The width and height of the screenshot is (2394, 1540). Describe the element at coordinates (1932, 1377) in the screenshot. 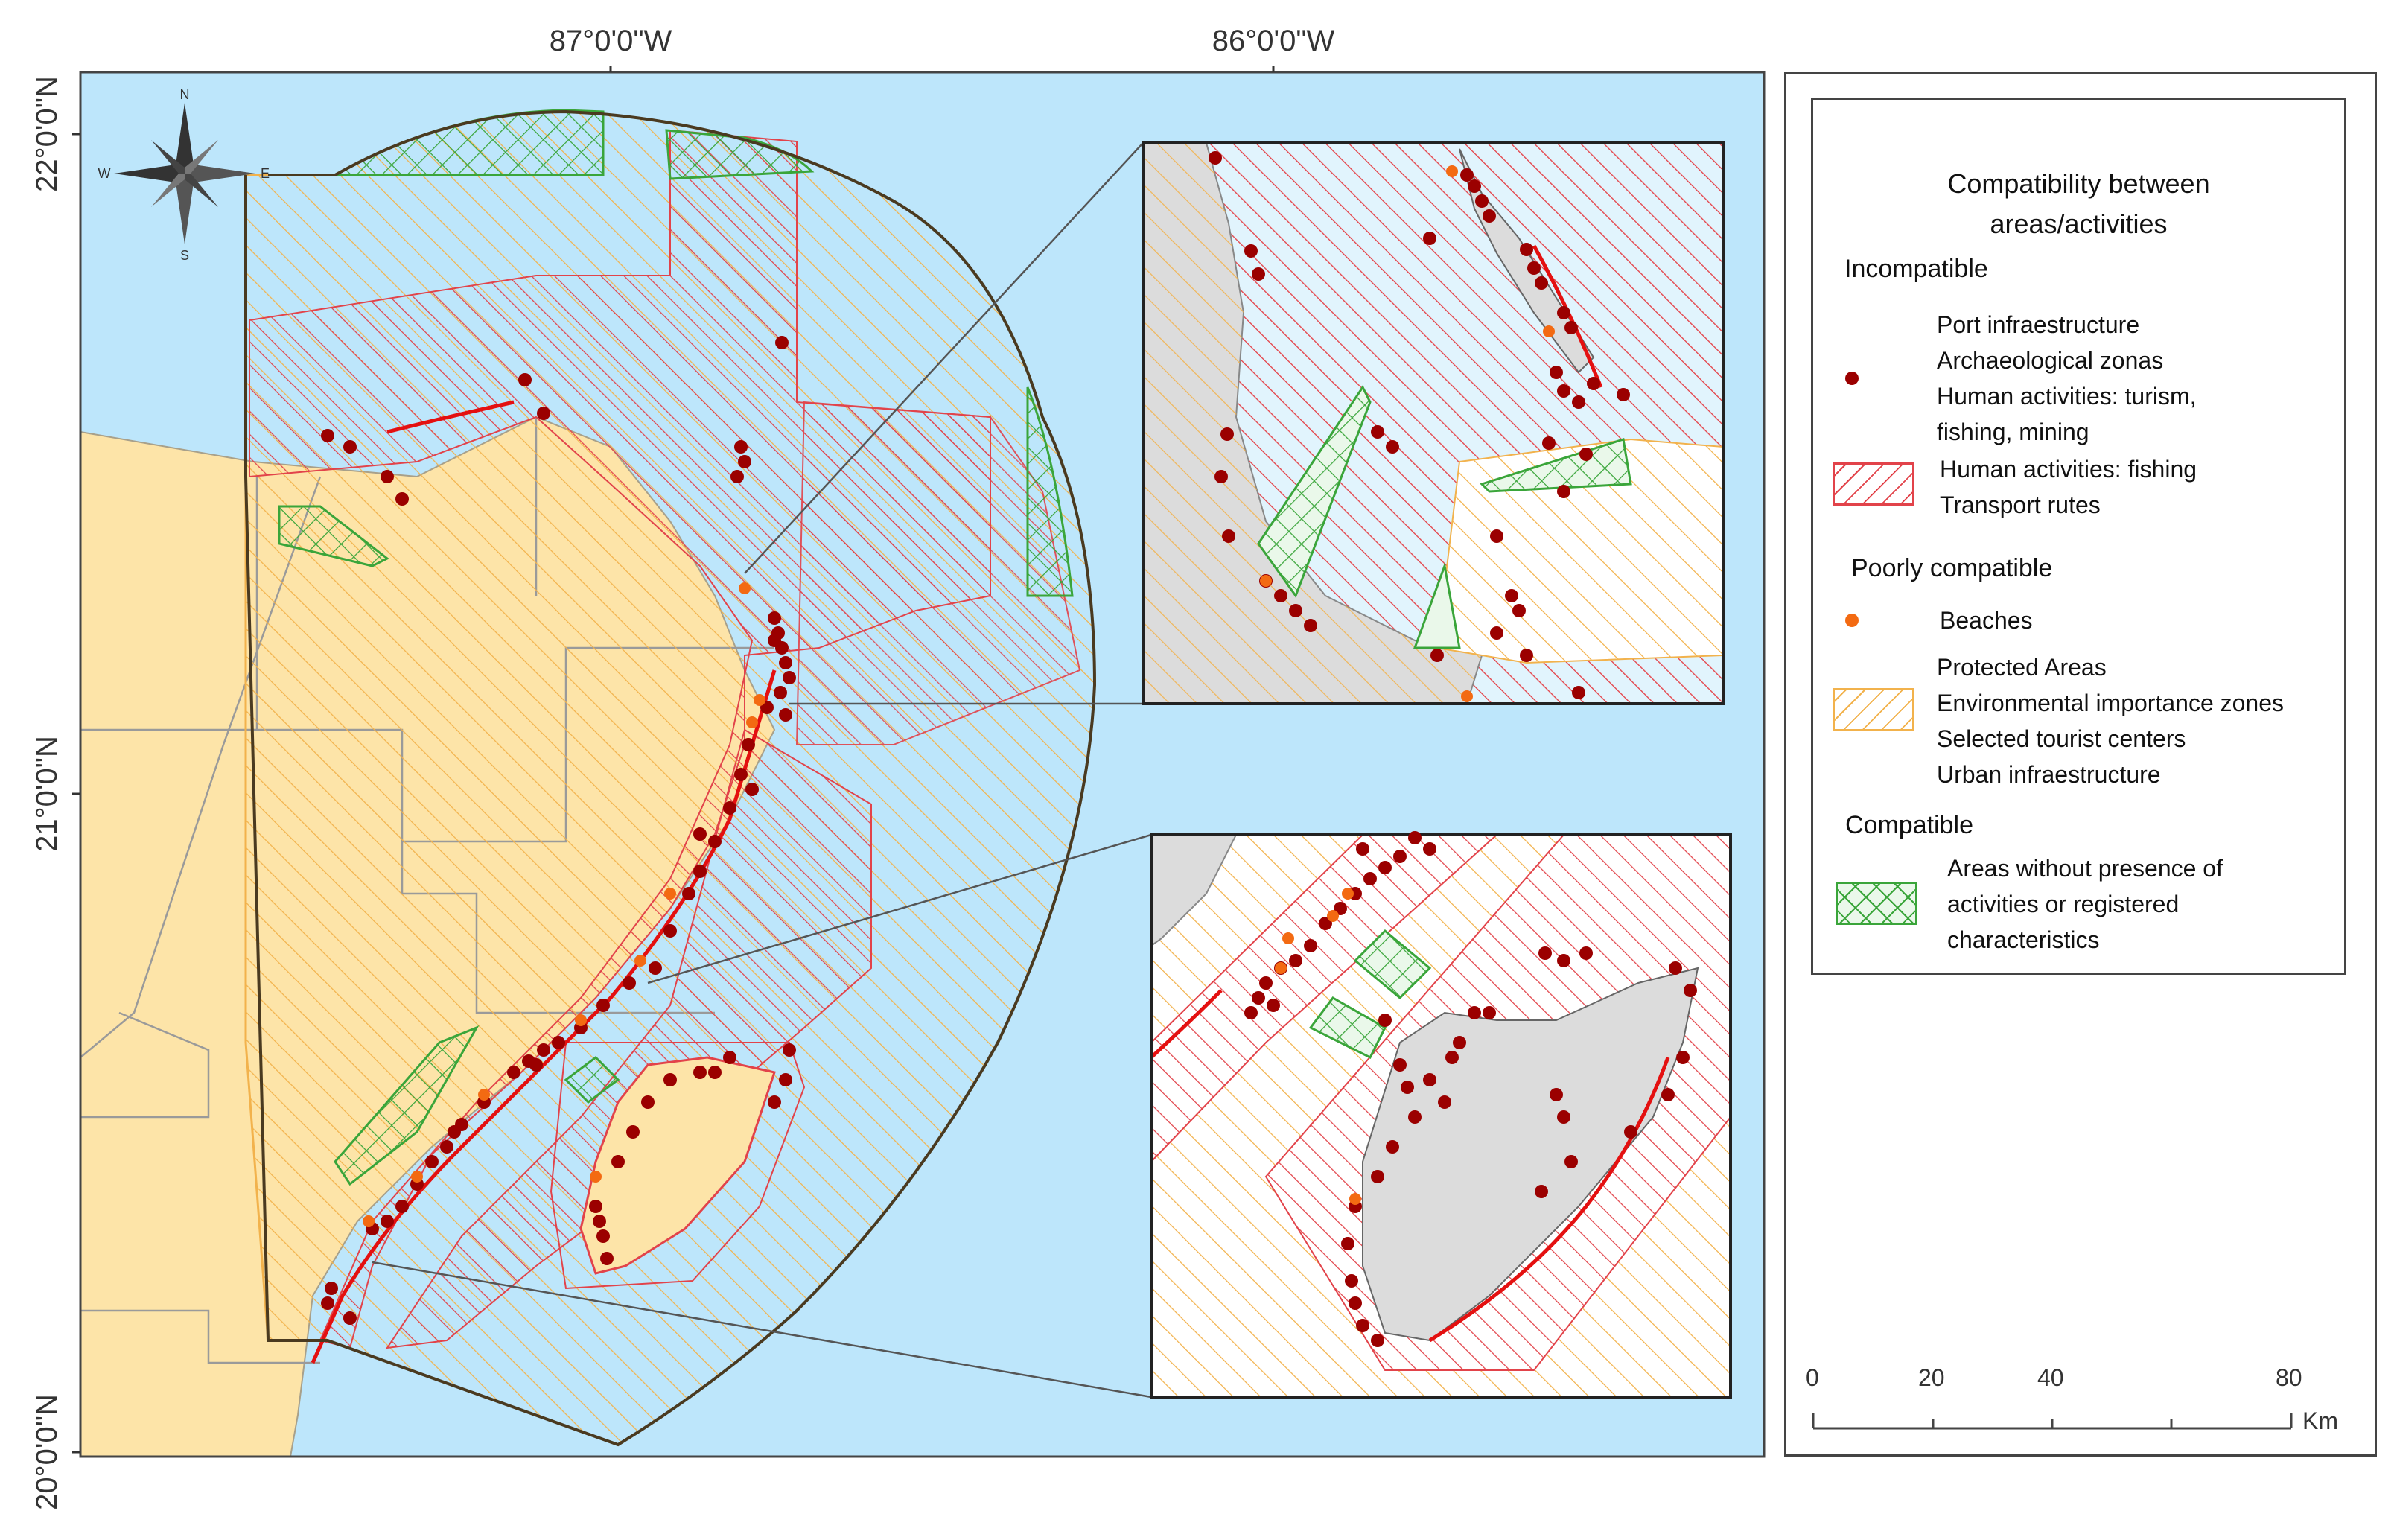

I see `scale-tick-20: 20` at that location.